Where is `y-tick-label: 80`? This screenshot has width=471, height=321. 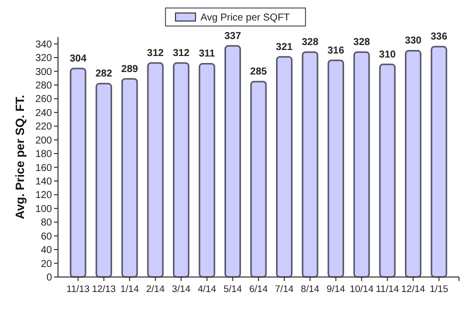
y-tick-label: 80 is located at coordinates (46, 223).